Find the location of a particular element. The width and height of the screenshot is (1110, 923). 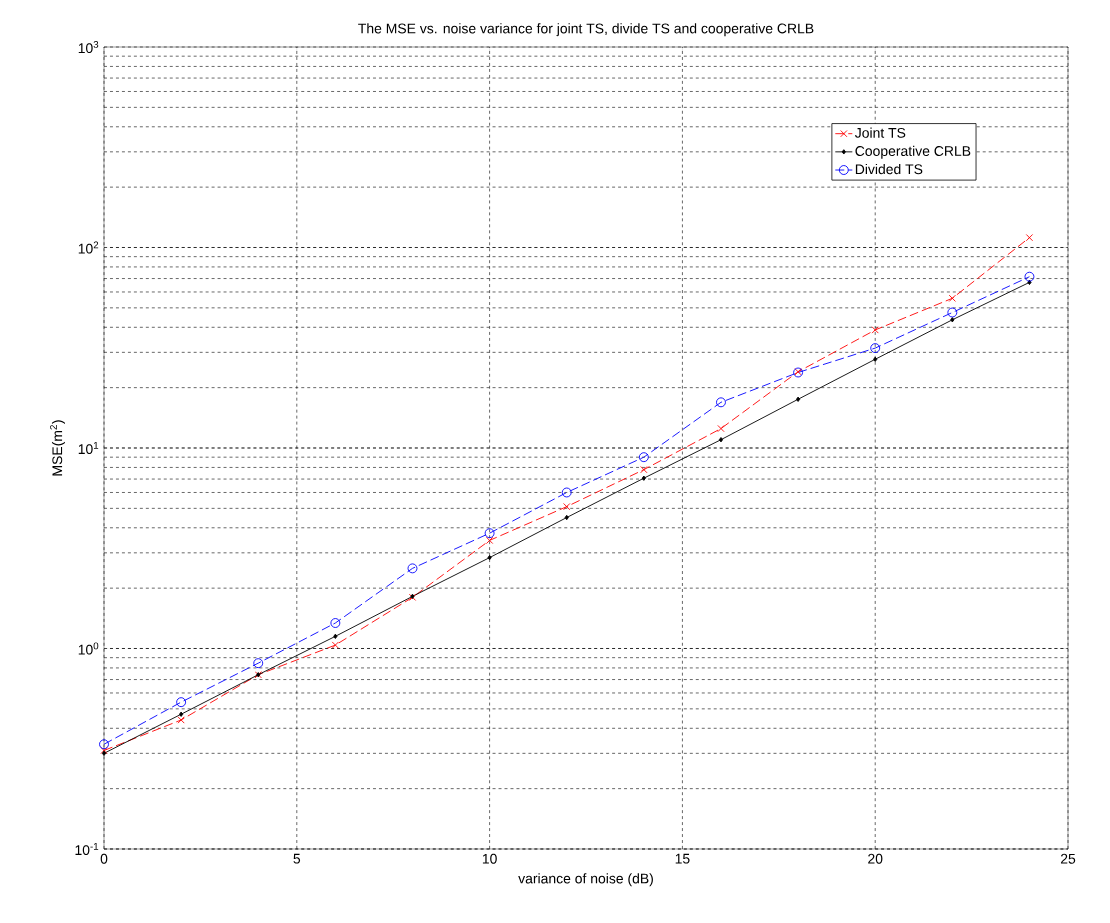

x-tick-label: 10 is located at coordinates (489, 858).